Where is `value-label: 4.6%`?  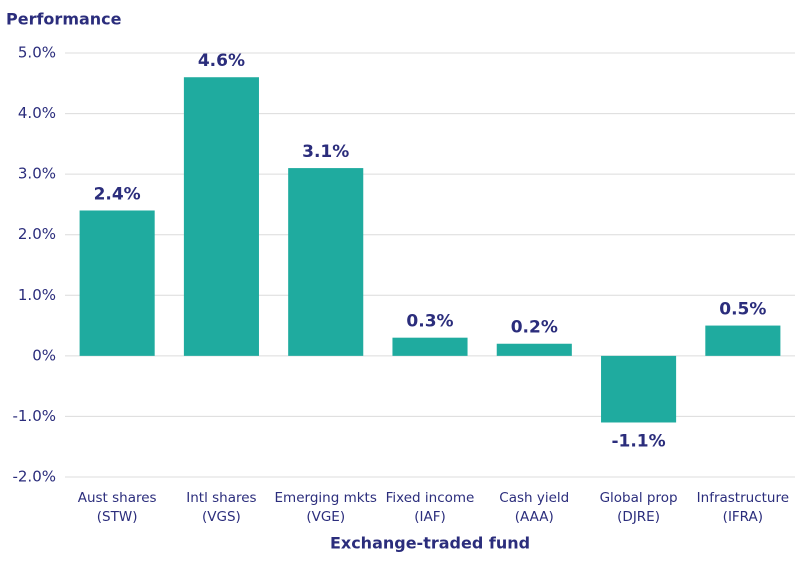 value-label: 4.6% is located at coordinates (221, 61).